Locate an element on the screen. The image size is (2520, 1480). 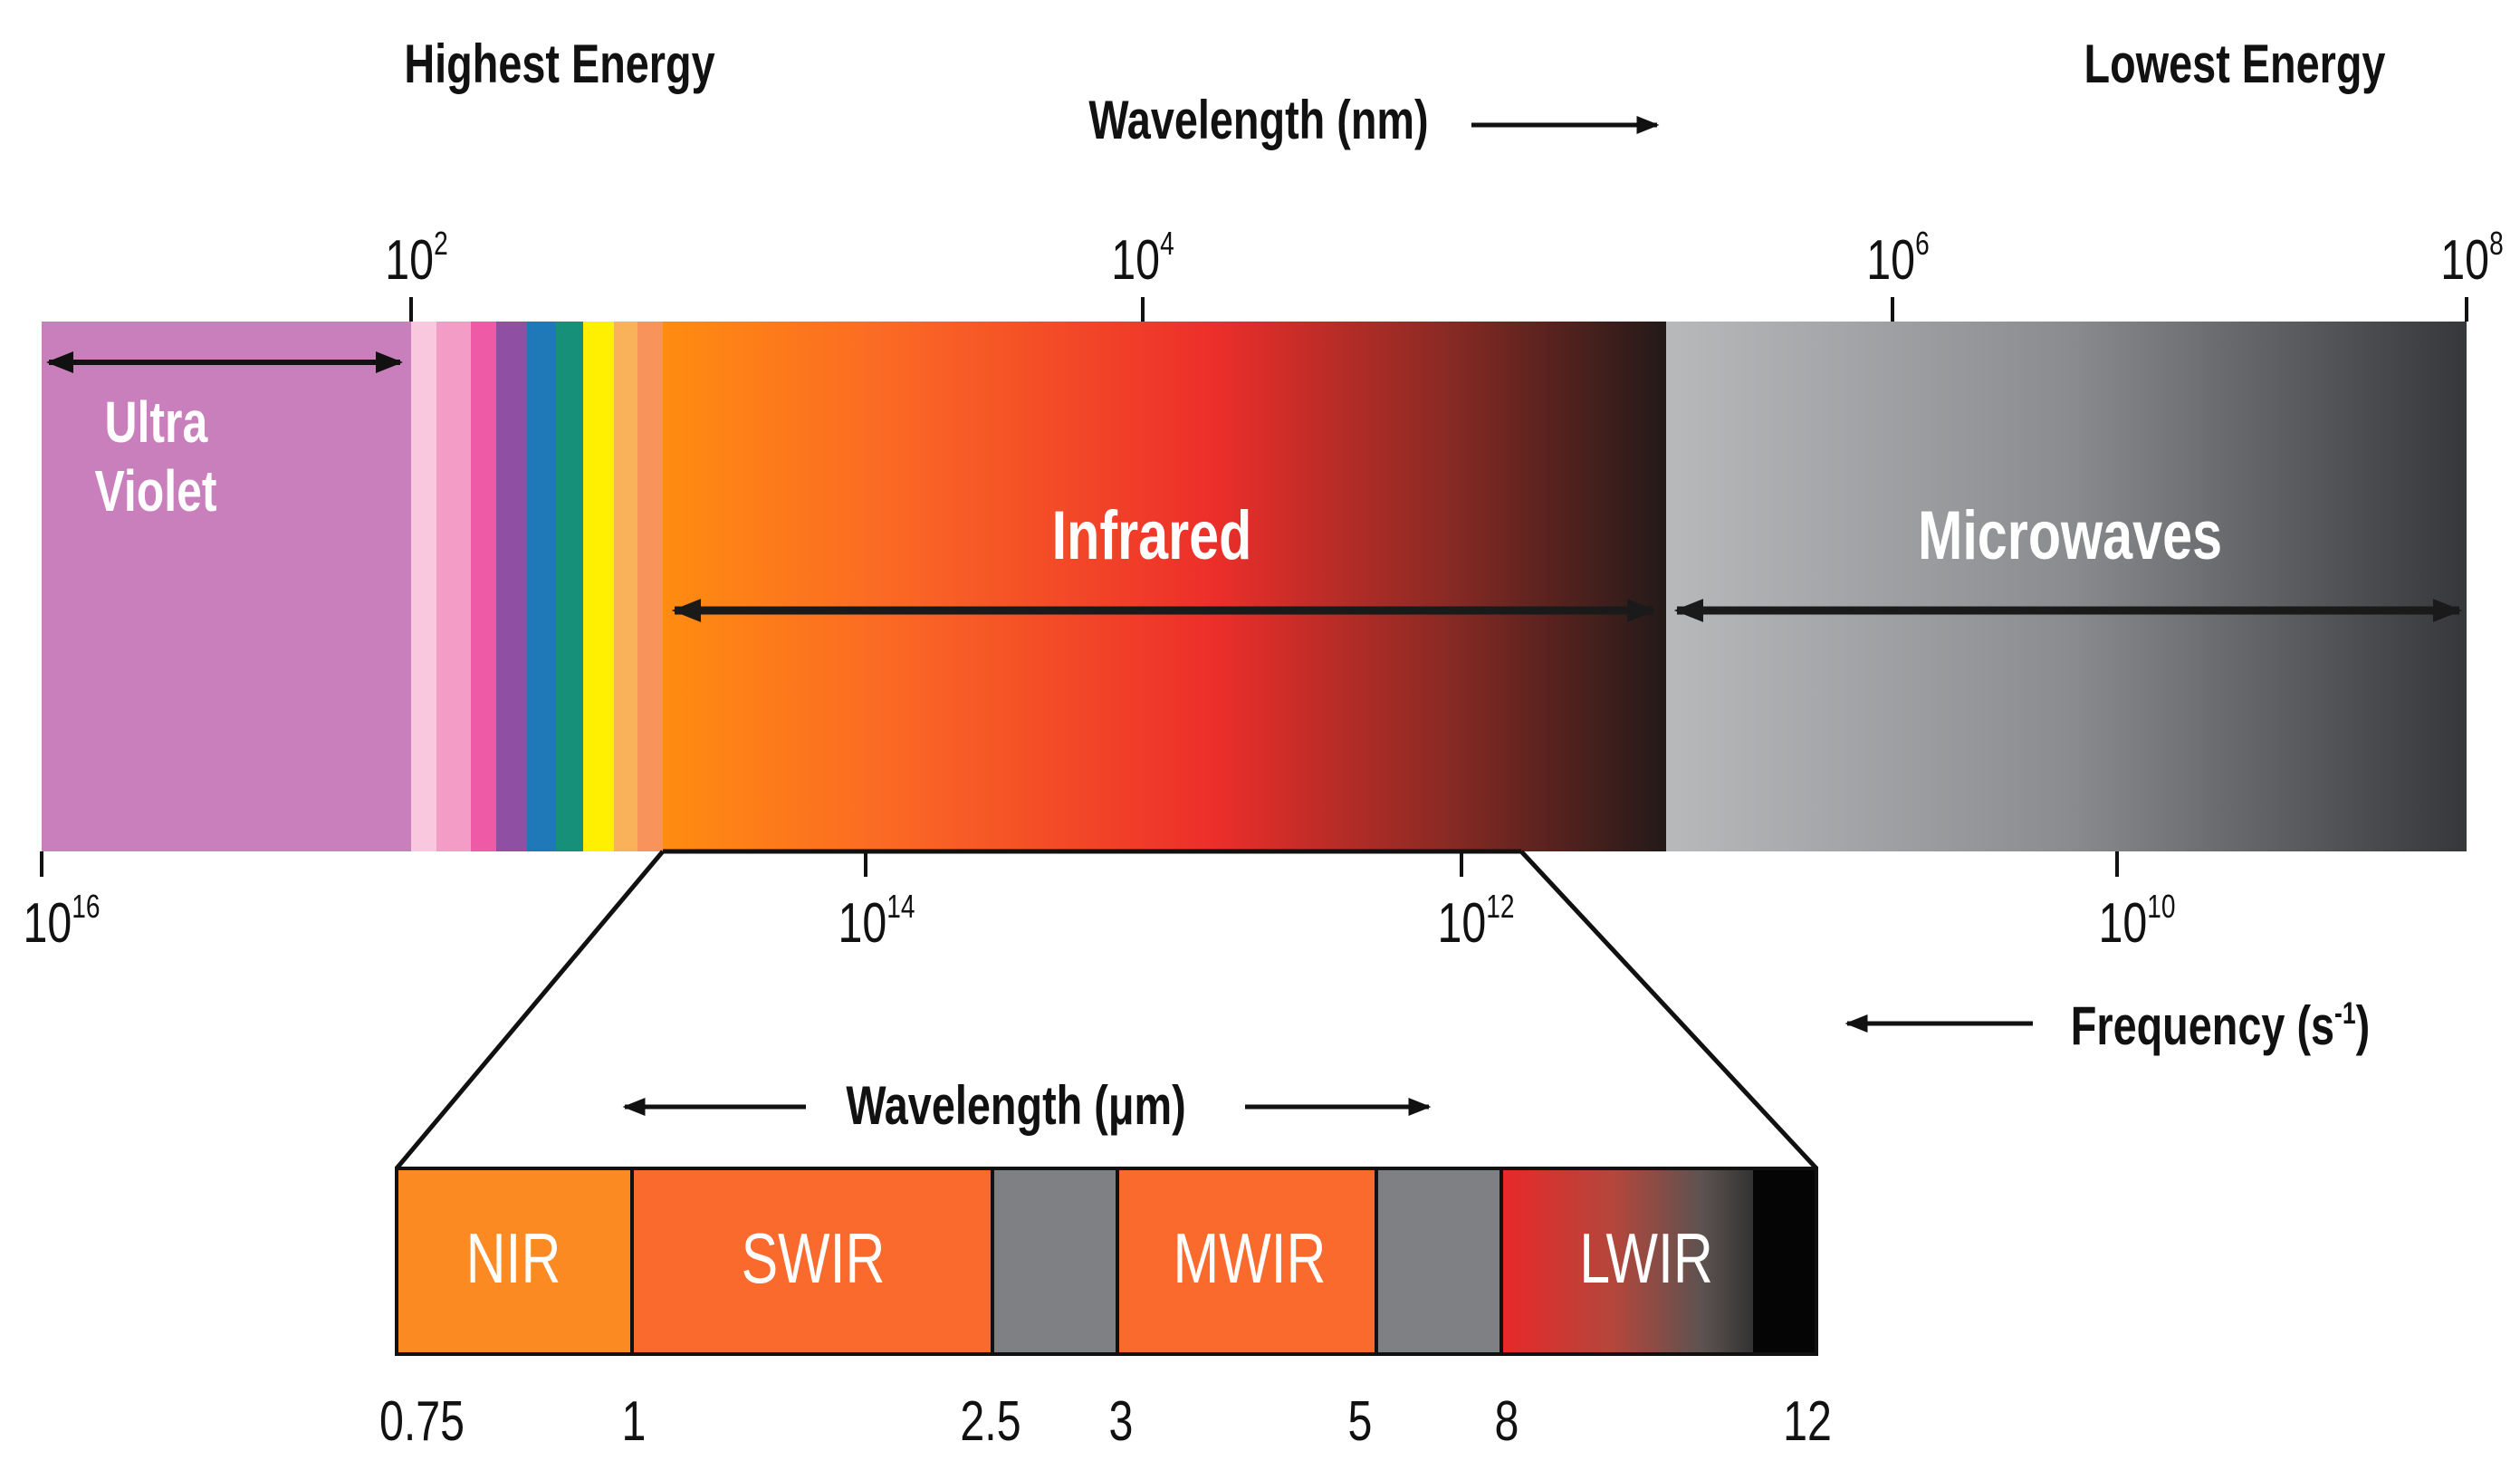
boundary-label: 2.5 is located at coordinates (990, 1421).